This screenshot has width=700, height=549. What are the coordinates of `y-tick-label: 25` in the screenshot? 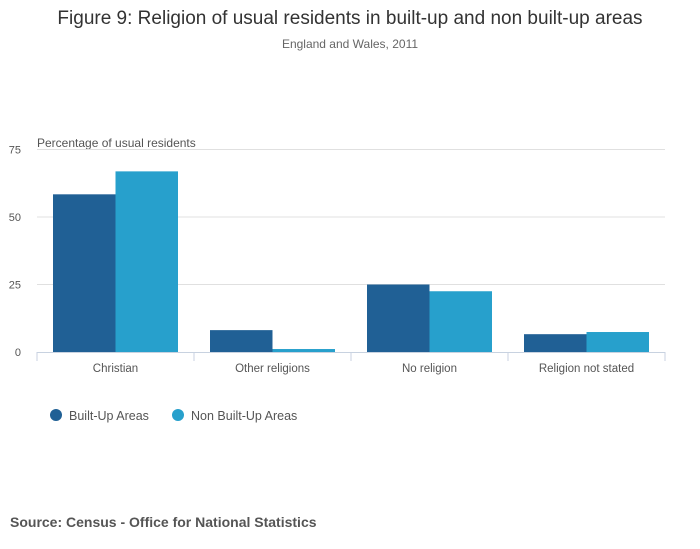 It's located at (15, 286).